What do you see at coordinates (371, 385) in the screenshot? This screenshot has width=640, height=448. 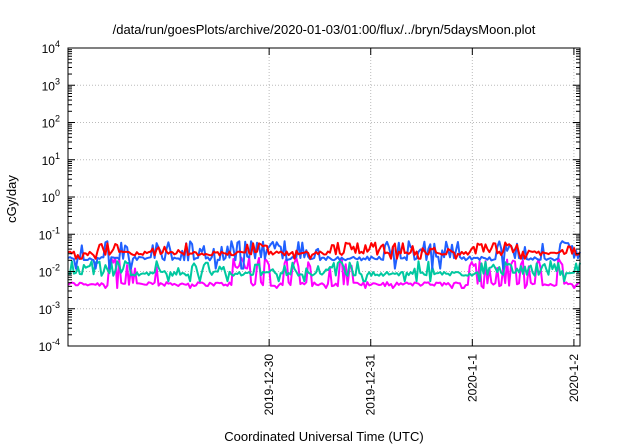 I see `x-tick-label: 2019-12-31` at bounding box center [371, 385].